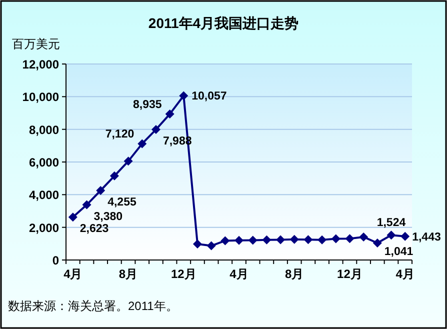 This screenshot has height=329, width=447. Describe the element at coordinates (147, 105) in the screenshot. I see `data-label: 8,935` at that location.